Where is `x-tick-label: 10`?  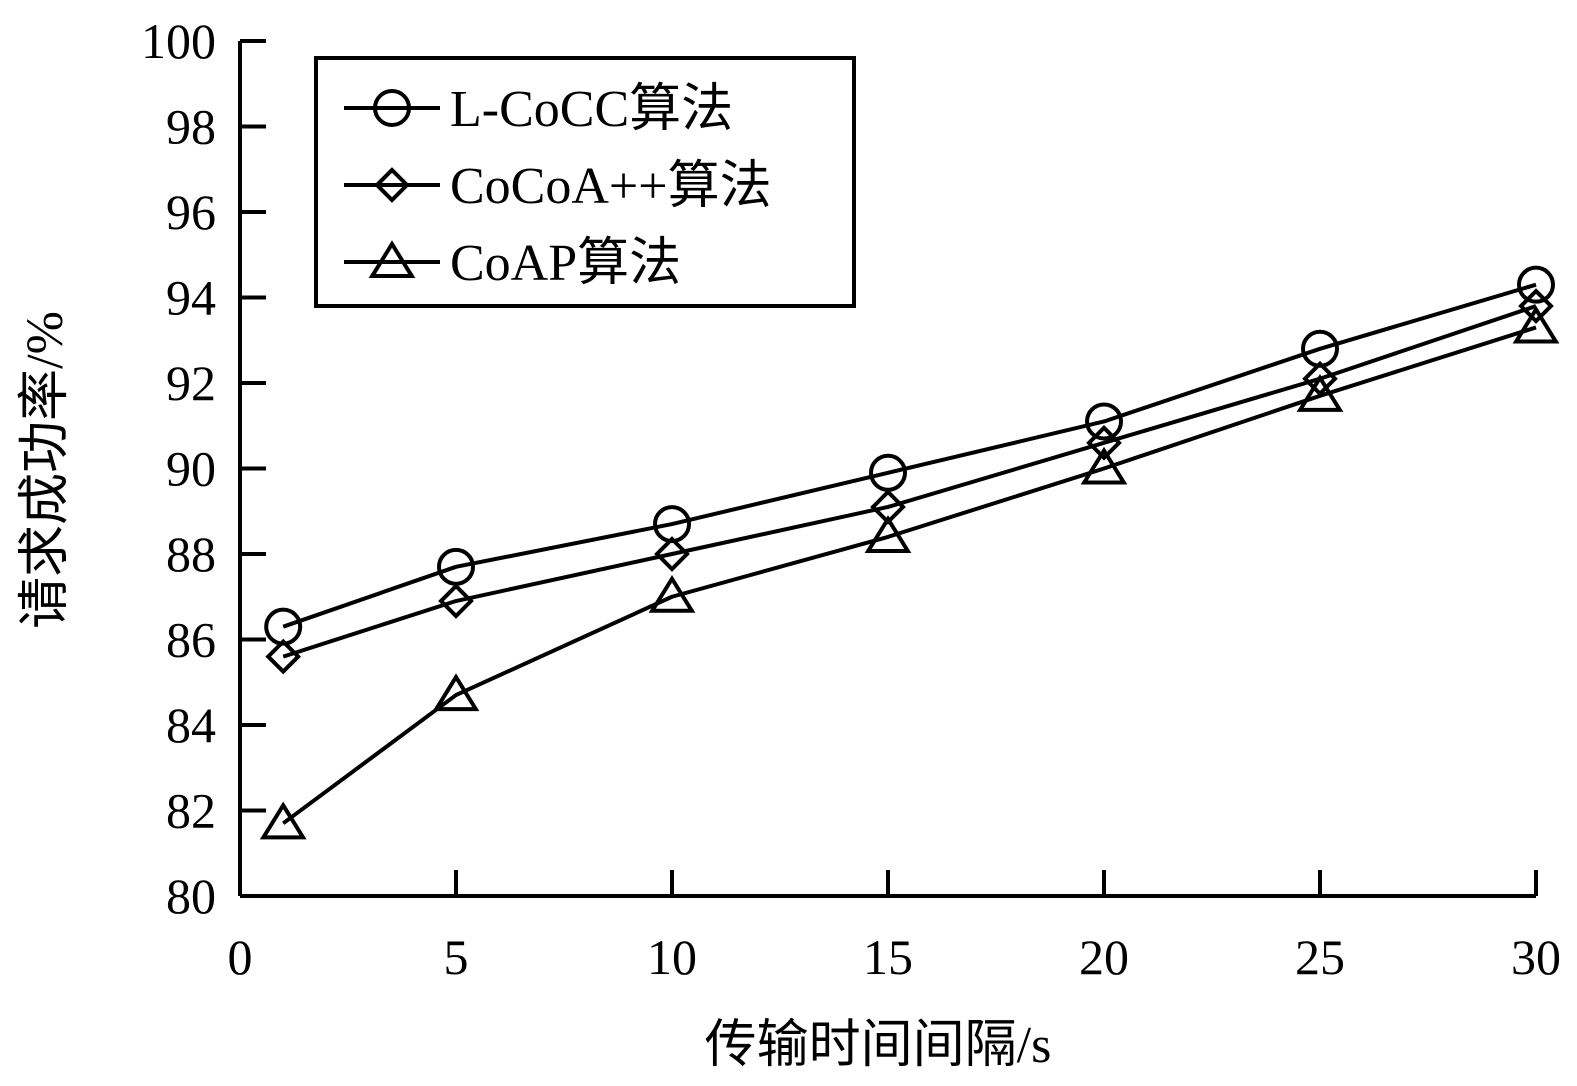 x-tick-label: 10 is located at coordinates (672, 957).